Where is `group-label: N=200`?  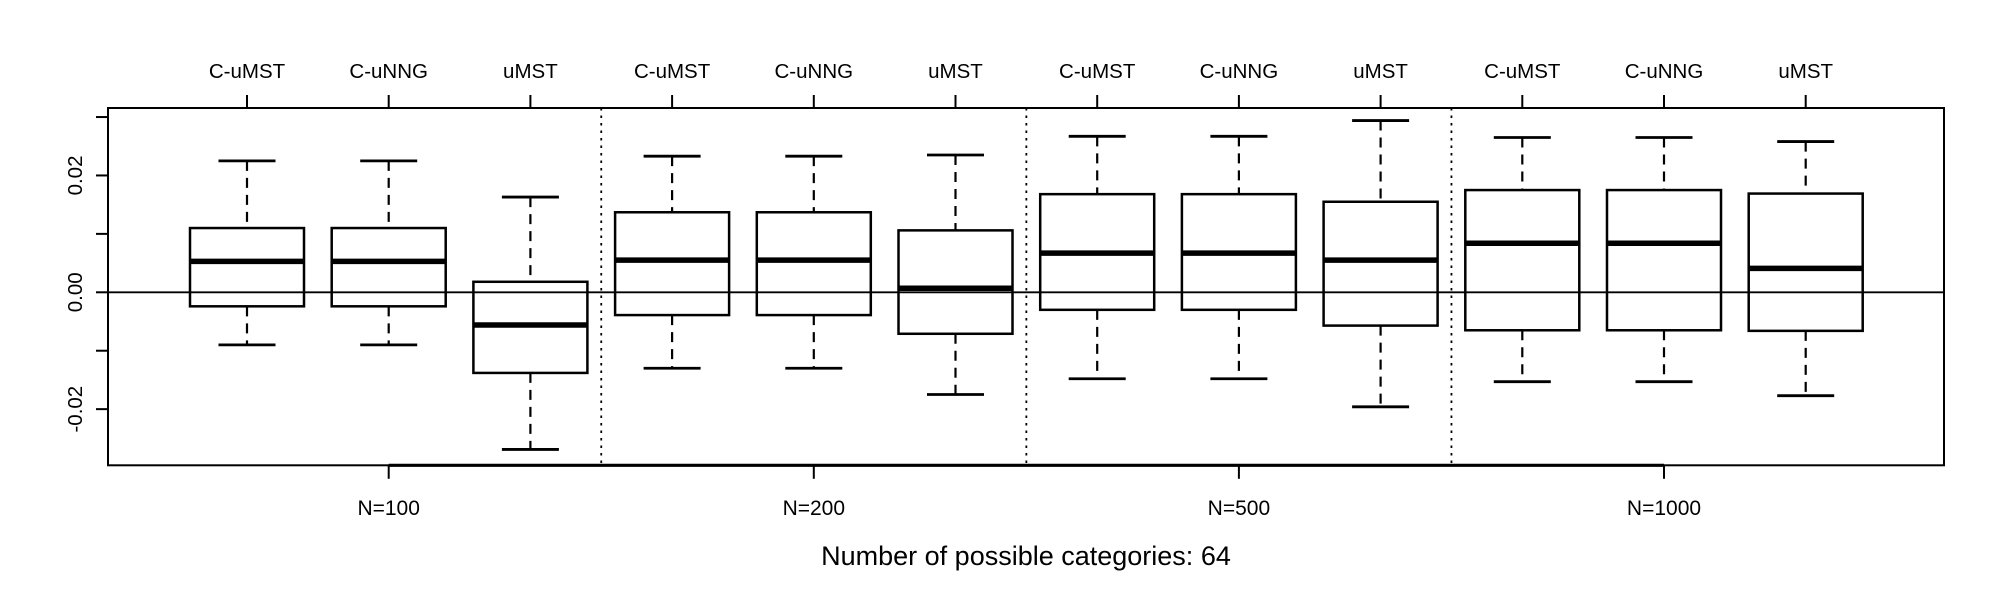 group-label: N=200 is located at coordinates (814, 508).